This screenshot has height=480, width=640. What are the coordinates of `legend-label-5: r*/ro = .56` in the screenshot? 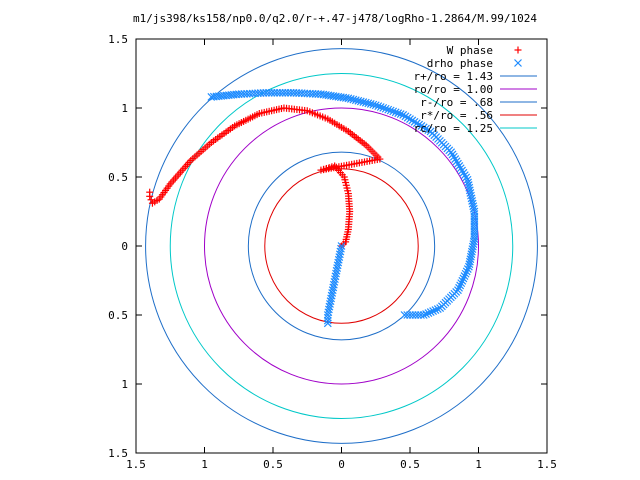 It's located at (456, 115).